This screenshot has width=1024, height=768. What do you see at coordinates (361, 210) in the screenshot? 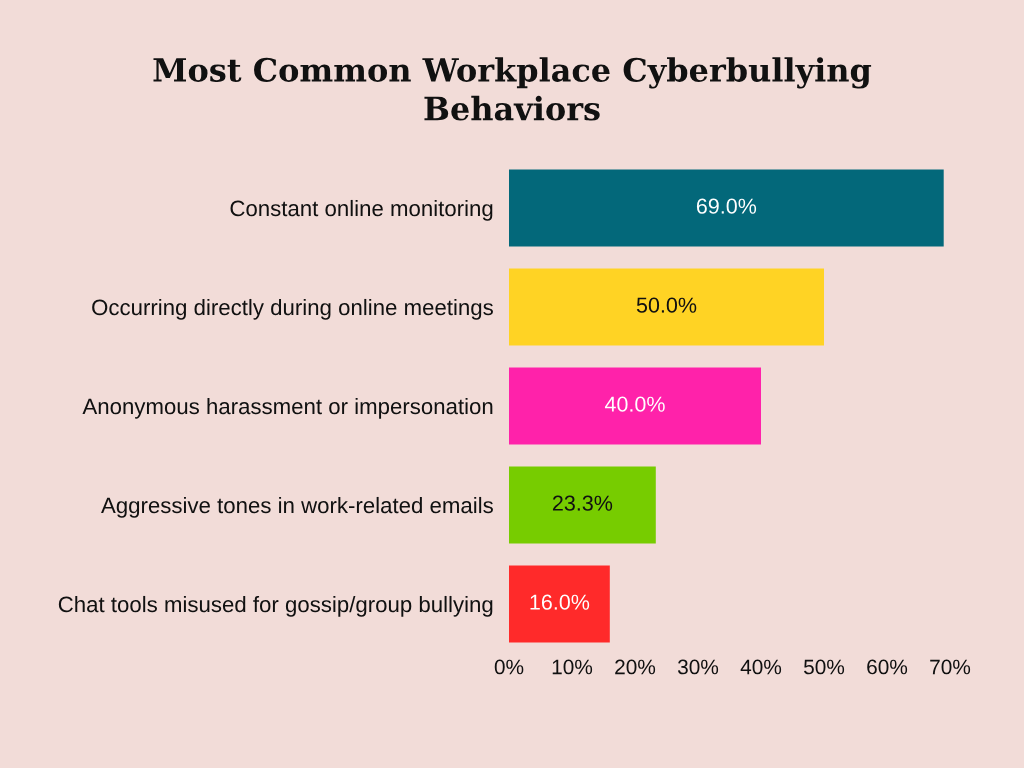
I see `y-tick-label: Constant online monitoring` at bounding box center [361, 210].